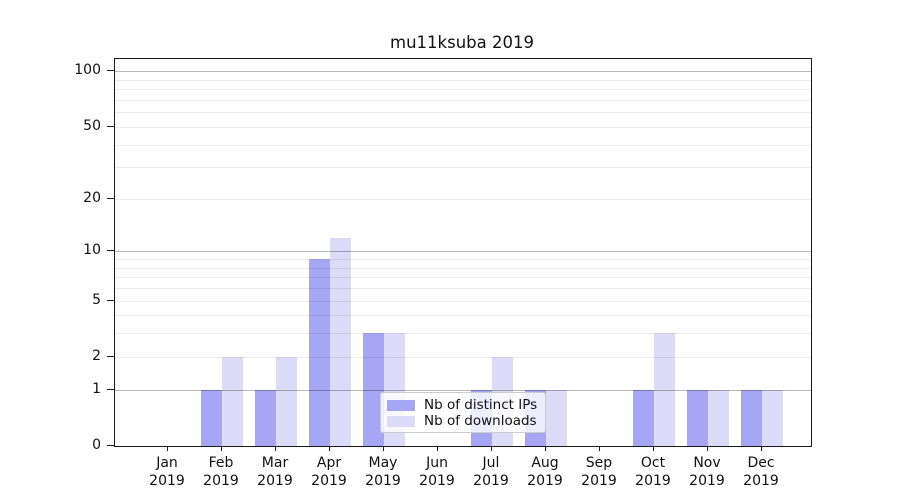 The image size is (900, 500). I want to click on x-tick-label-mar: Mar 2019, so click(275, 472).